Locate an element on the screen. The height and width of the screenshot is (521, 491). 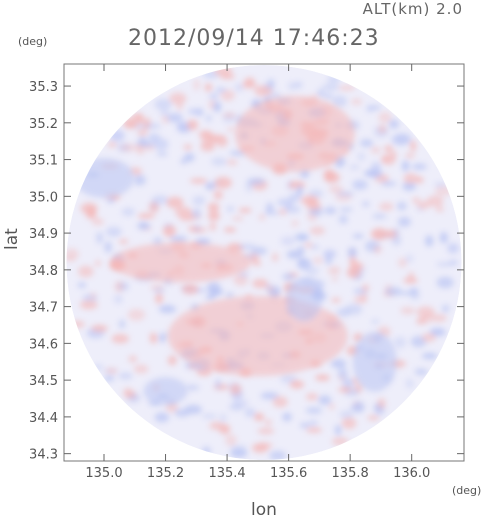
y-tick-label: 34.6 is located at coordinates (43, 344).